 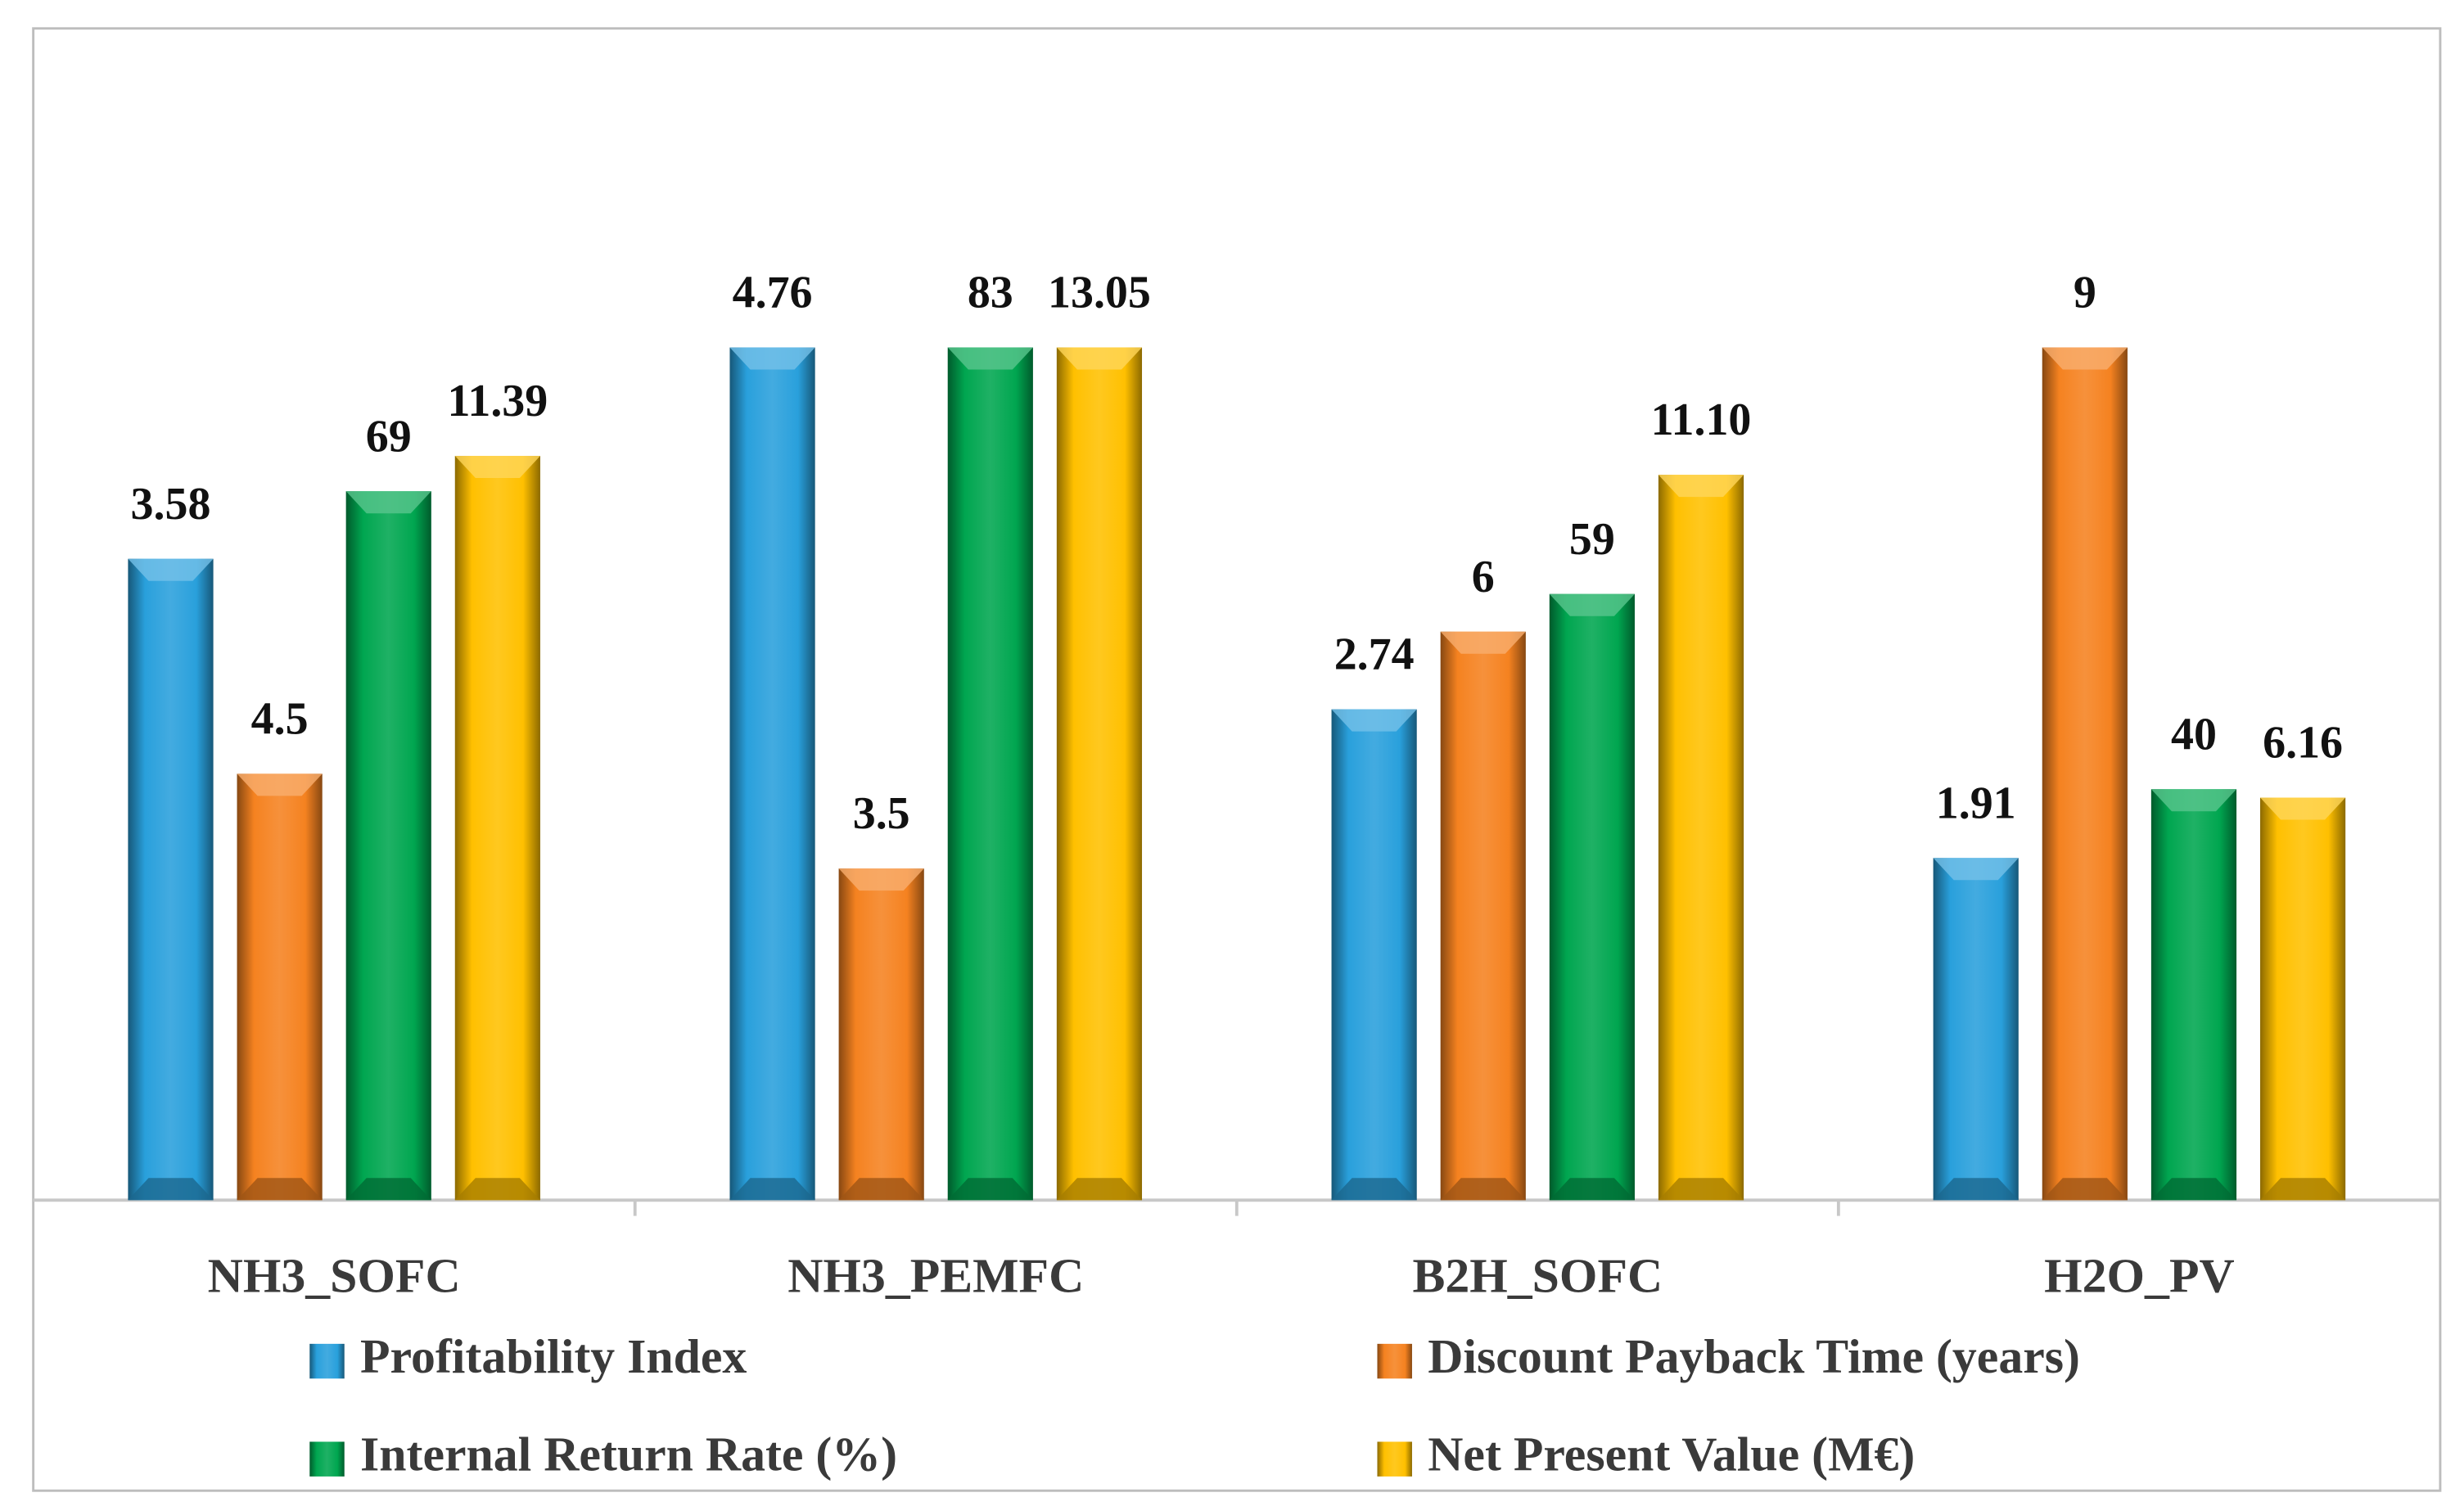 I want to click on legend-label: Discount Payback Time (years), so click(x=1754, y=1356).